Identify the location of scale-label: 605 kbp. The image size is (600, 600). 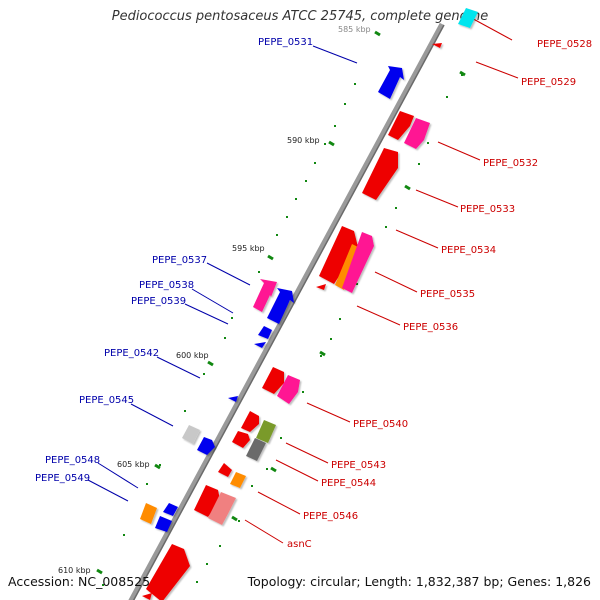
(133, 464).